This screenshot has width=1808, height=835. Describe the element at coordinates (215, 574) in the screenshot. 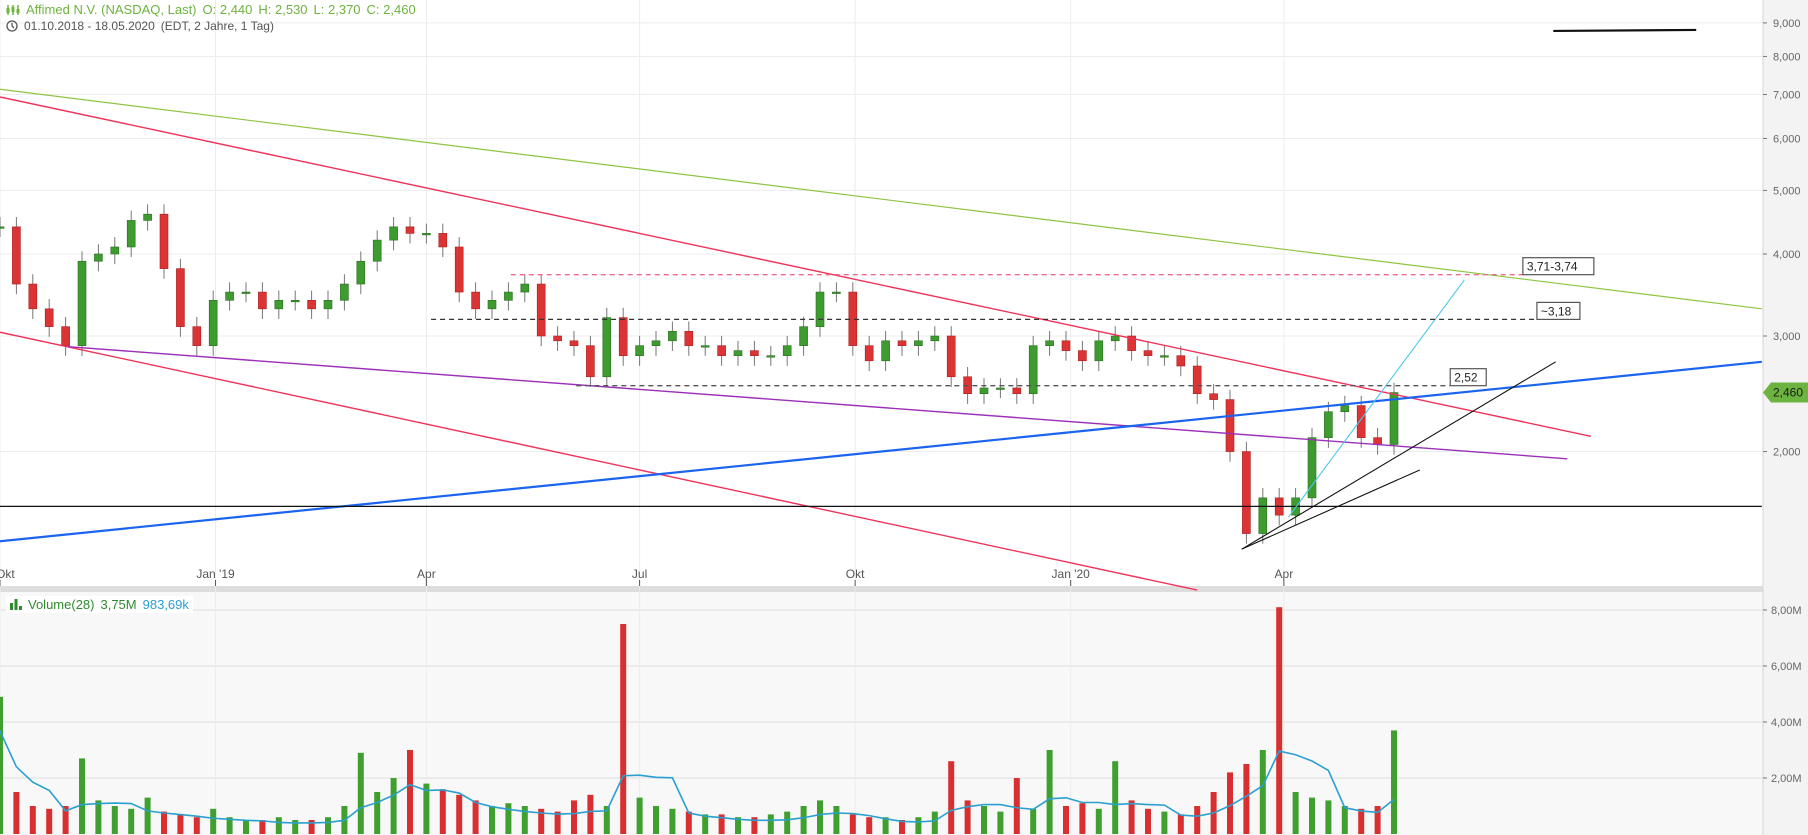

I see `time-tick-label: Jan '19` at that location.